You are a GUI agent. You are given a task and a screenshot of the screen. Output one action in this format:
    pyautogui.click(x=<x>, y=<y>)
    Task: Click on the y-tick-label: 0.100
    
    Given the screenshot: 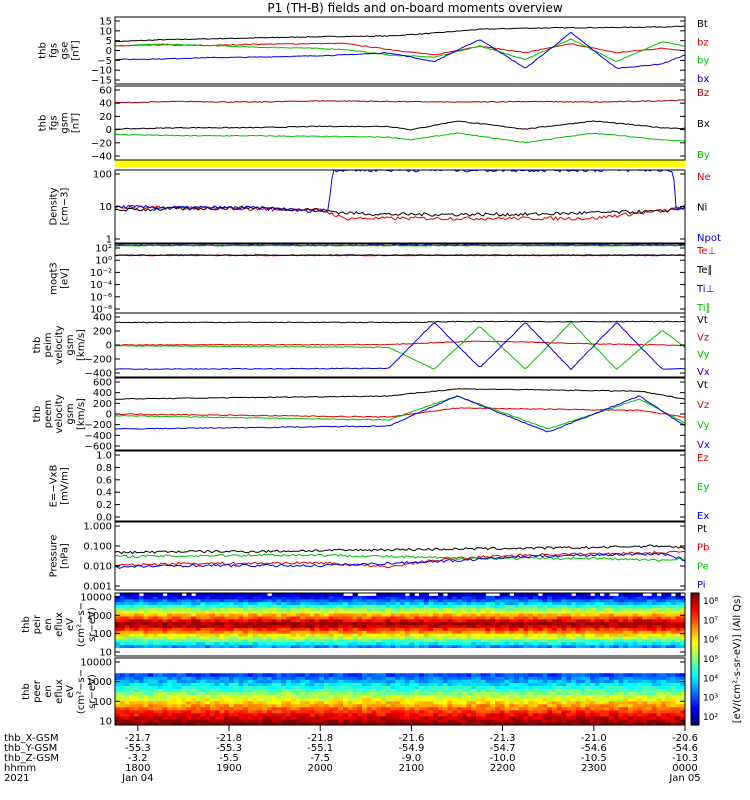 What is the action you would take?
    pyautogui.click(x=97, y=547)
    